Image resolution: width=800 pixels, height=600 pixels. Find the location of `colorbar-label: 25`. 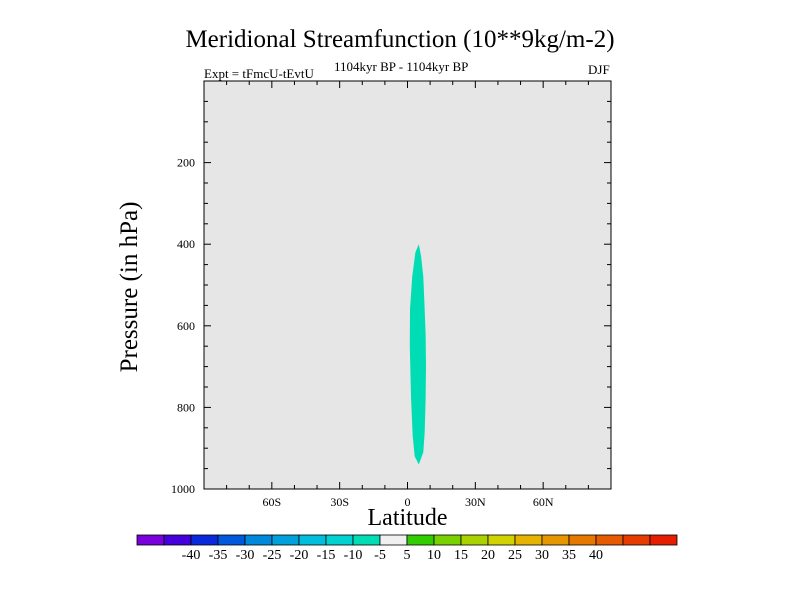

colorbar-label: 25 is located at coordinates (515, 555).